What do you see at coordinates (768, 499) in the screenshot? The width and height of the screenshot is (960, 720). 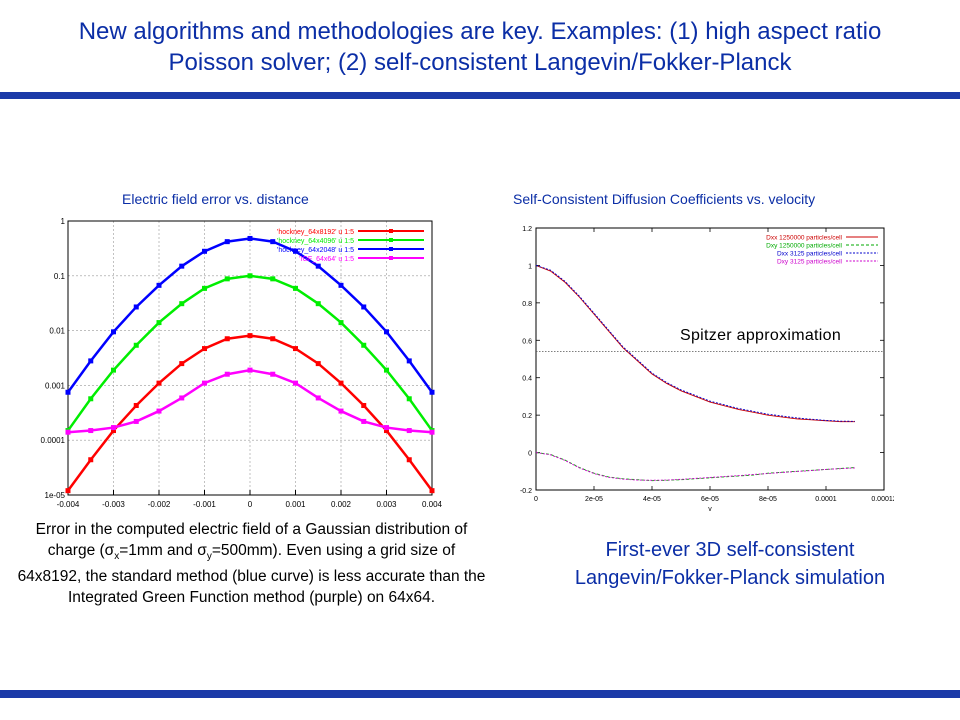 I see `right-x-tick-label: 8e-05` at bounding box center [768, 499].